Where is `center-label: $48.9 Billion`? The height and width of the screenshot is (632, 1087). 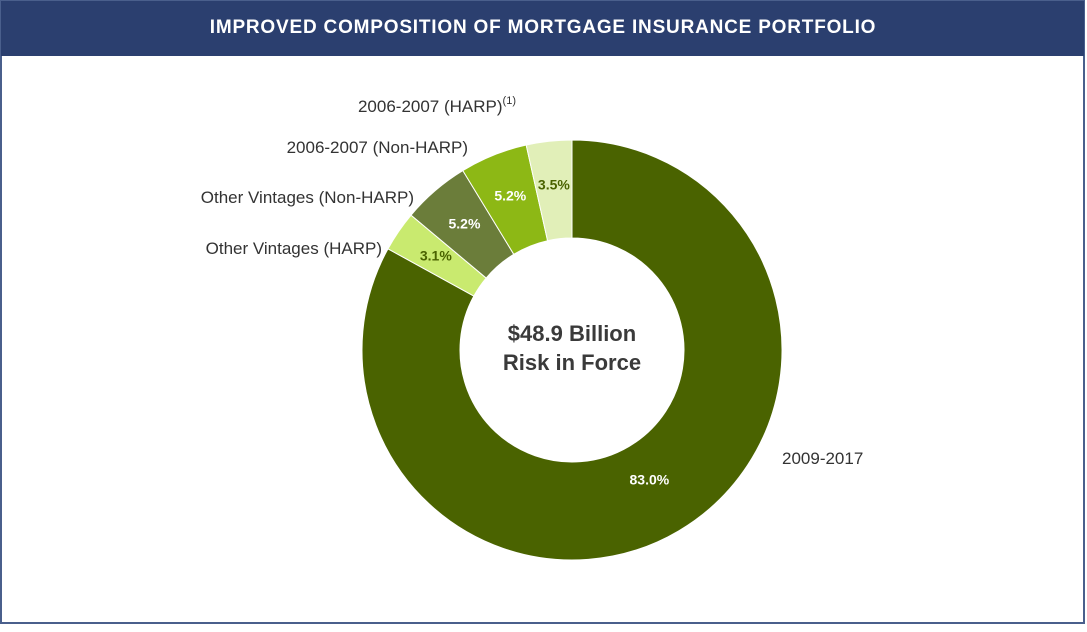
center-label: $48.9 Billion is located at coordinates (572, 333).